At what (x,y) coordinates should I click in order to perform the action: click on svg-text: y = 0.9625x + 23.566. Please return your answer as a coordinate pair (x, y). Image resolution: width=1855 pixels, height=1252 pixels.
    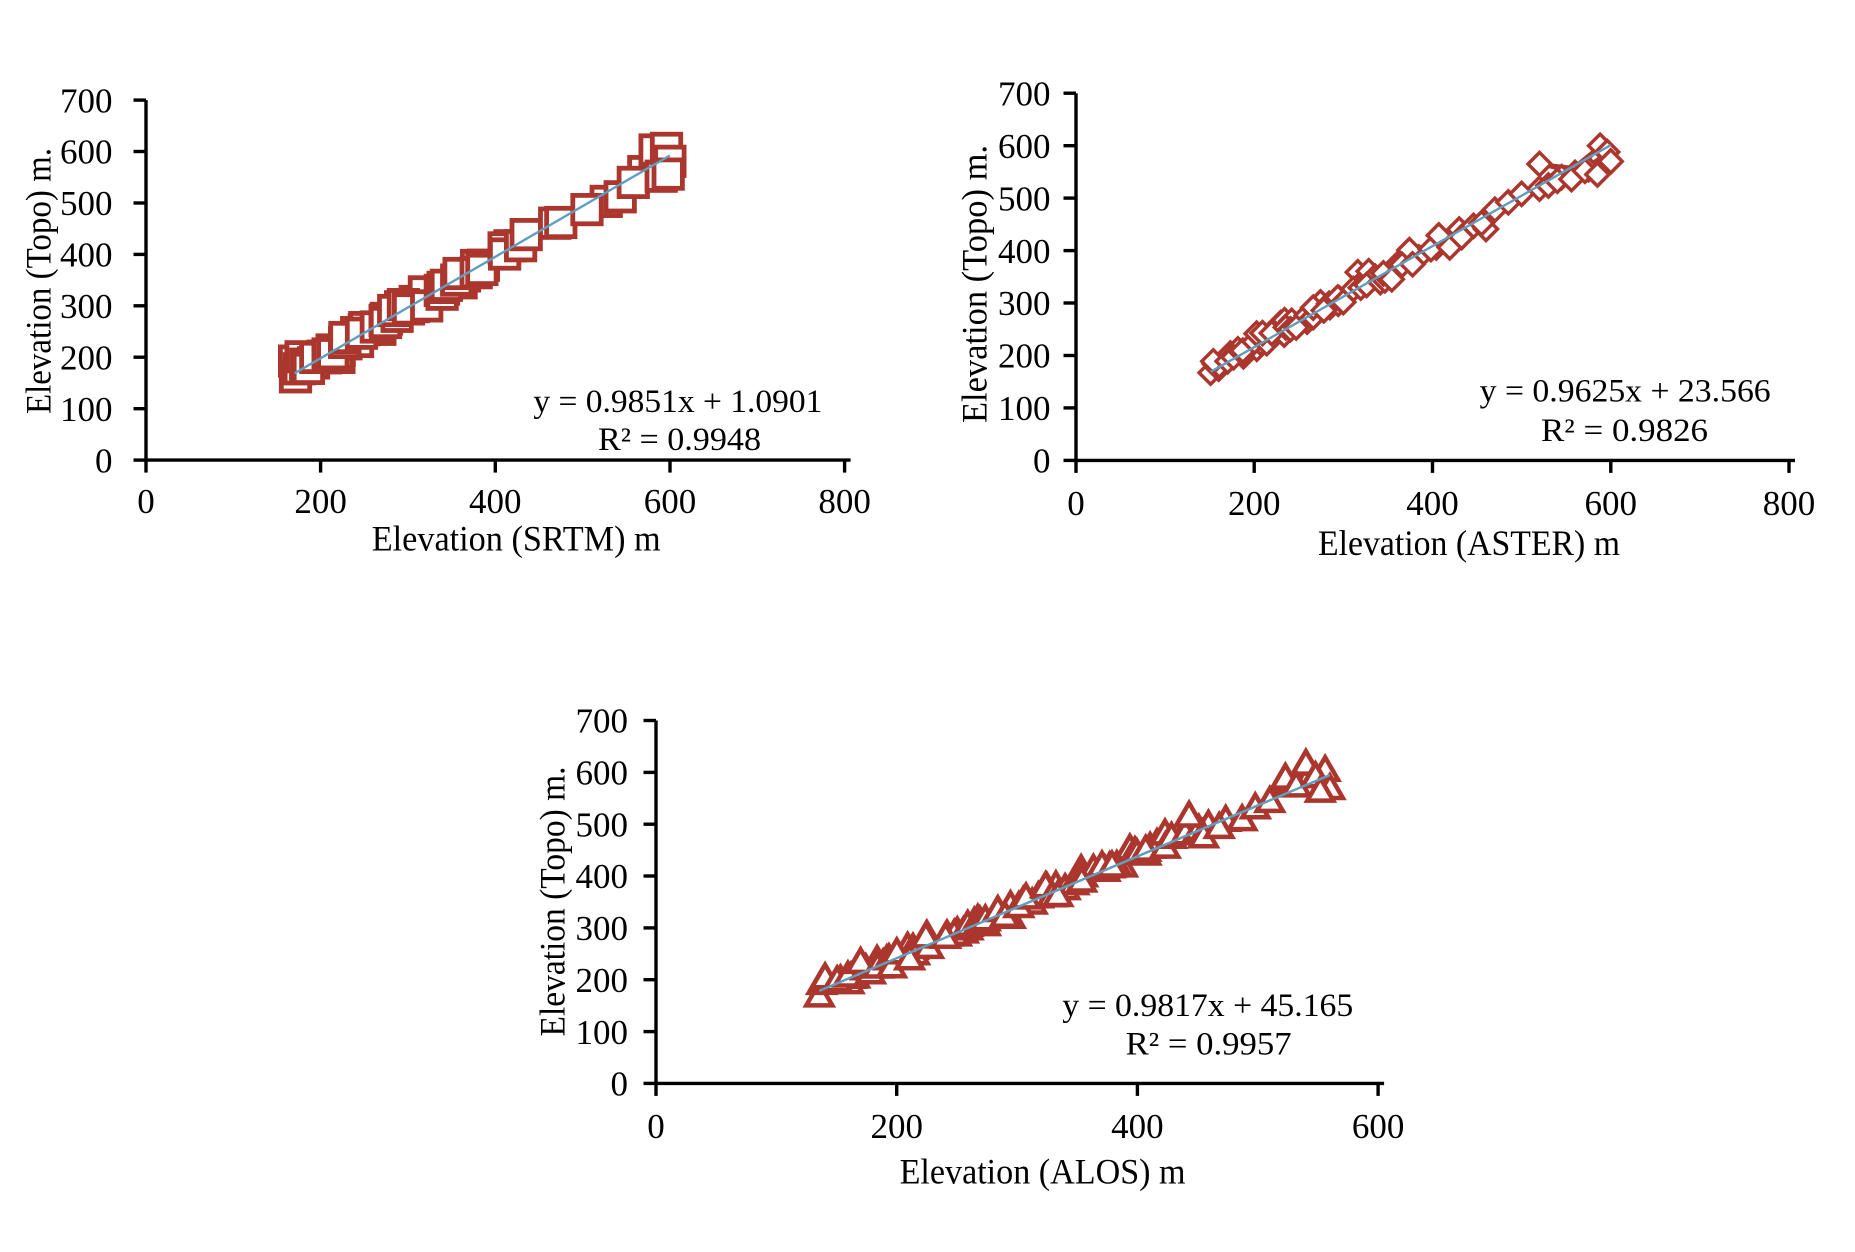
    Looking at the image, I should click on (1625, 392).